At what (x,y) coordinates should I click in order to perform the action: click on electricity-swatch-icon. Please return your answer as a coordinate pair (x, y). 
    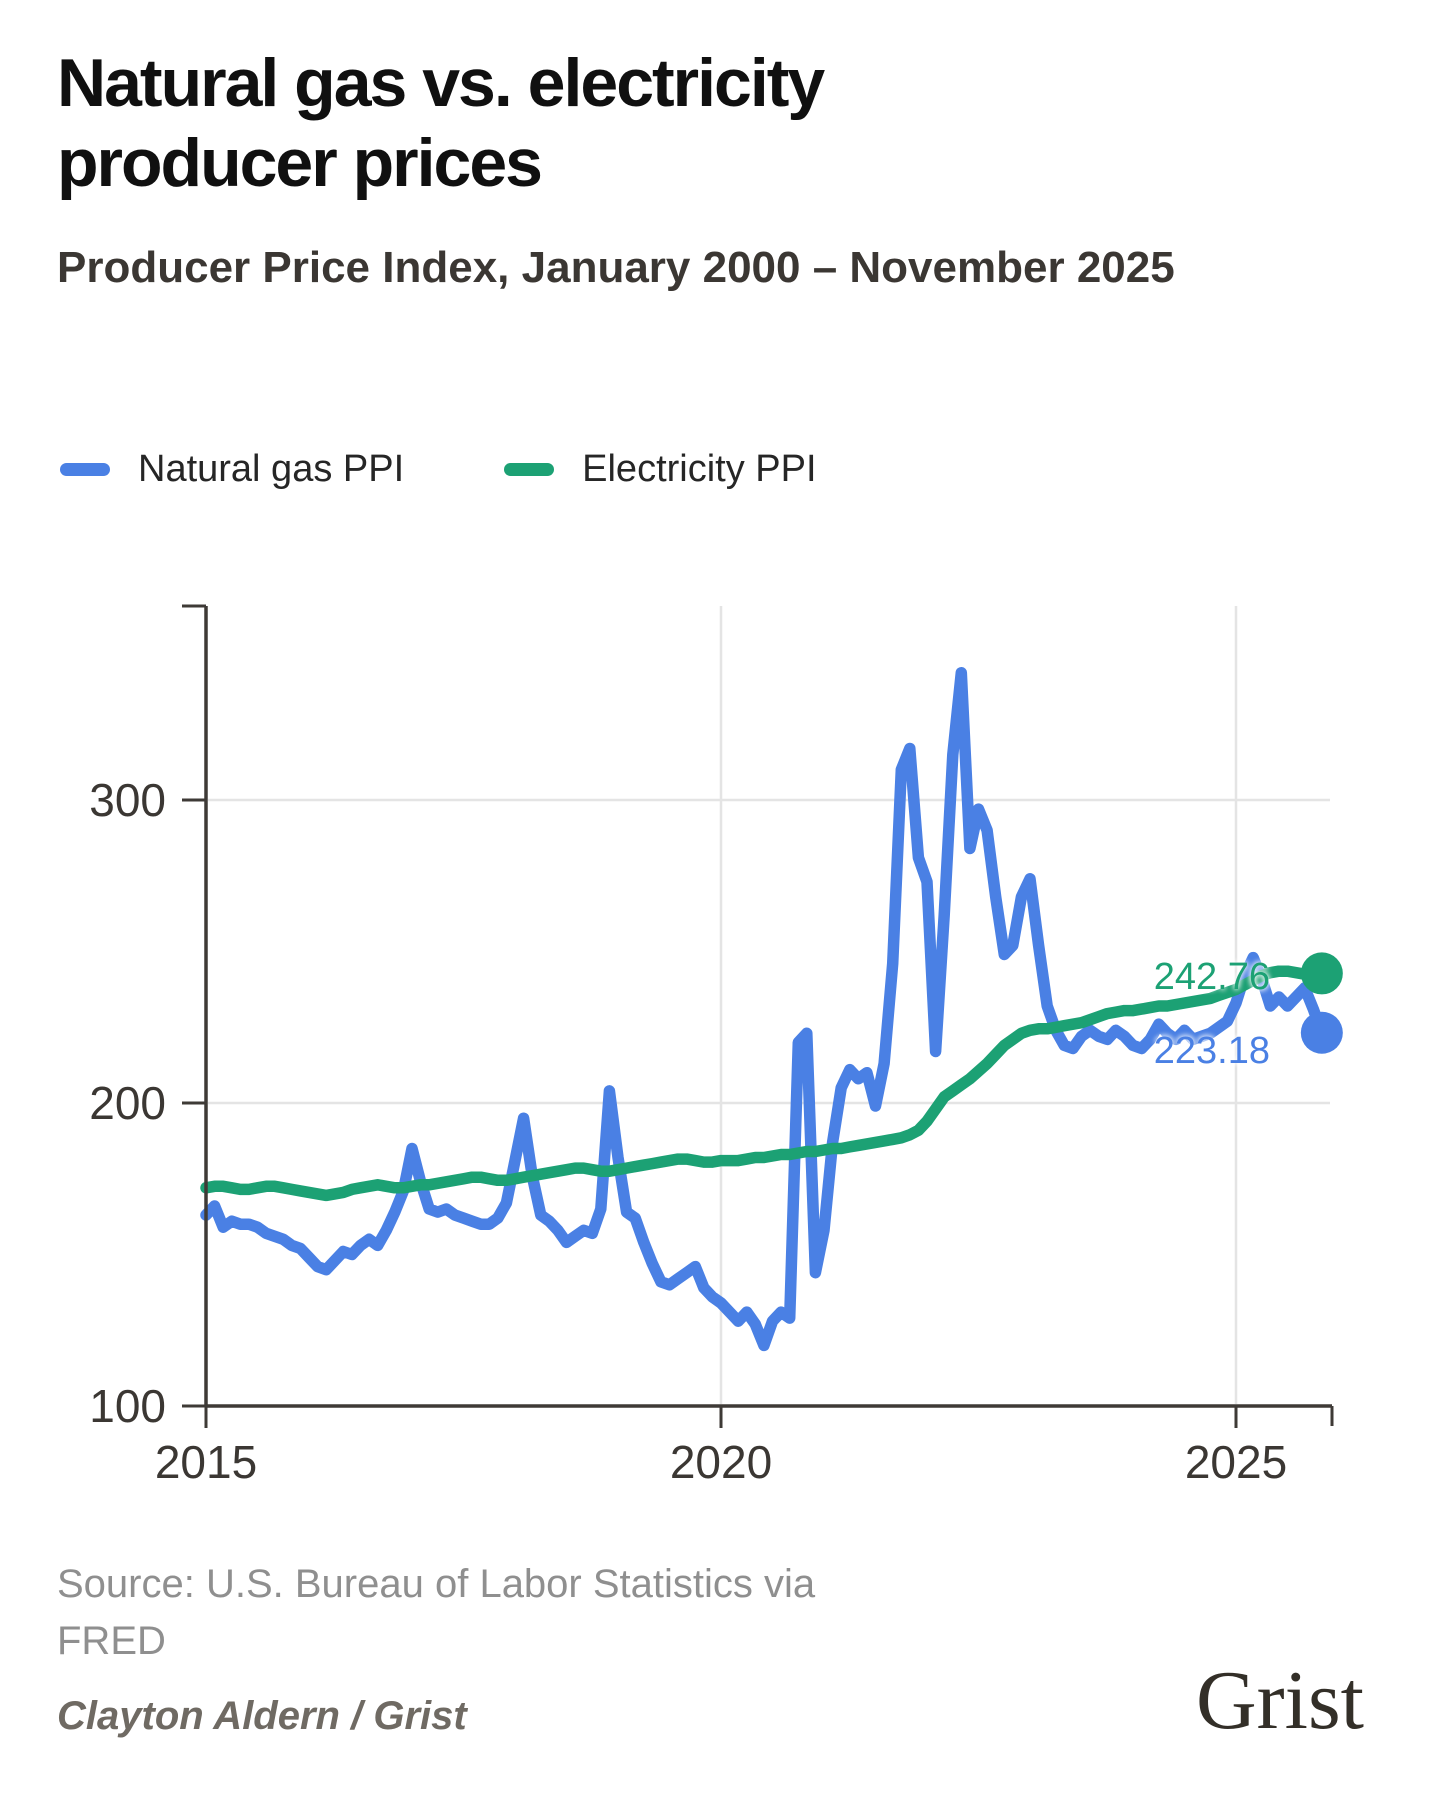
    Looking at the image, I should click on (529, 469).